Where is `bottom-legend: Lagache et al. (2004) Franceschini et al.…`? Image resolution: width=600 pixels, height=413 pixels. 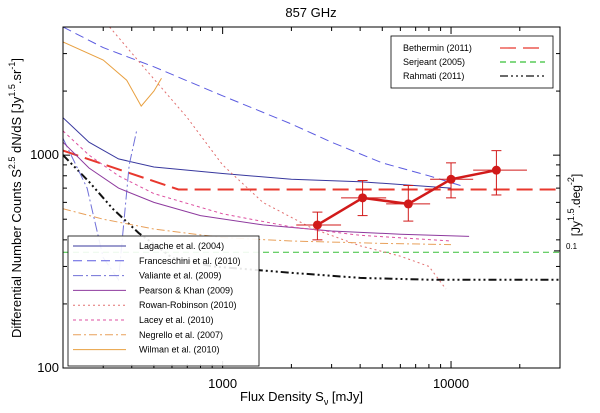
bottom-legend: Lagache et al. (2004) Franceschini et al.… is located at coordinates (163, 301).